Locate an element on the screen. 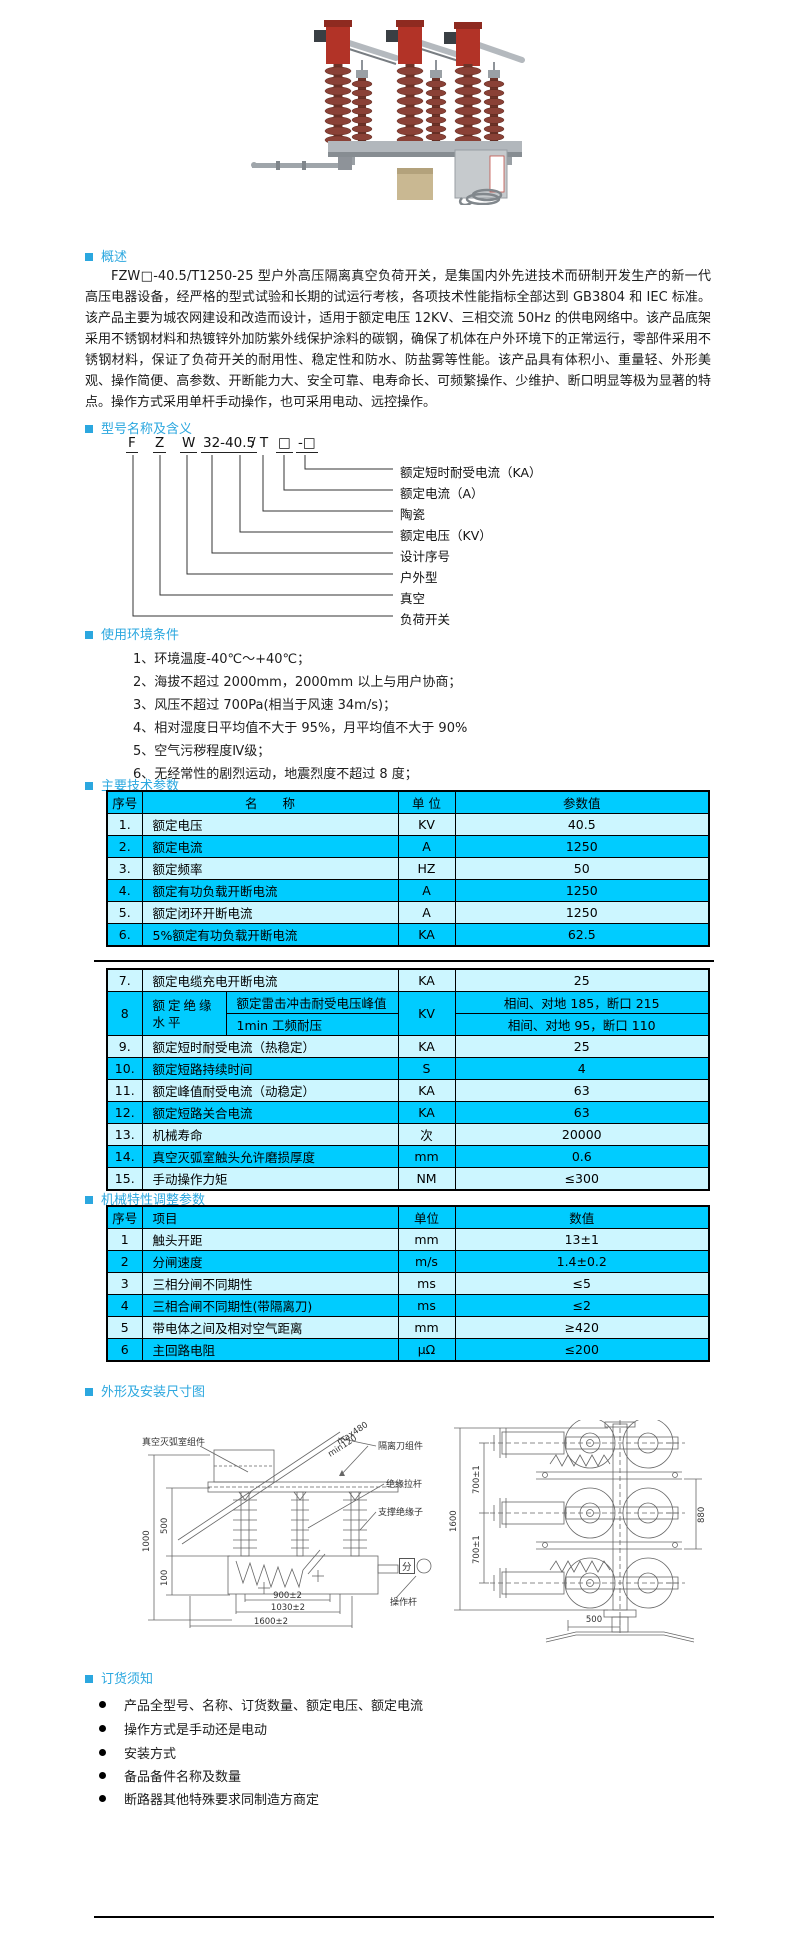  table-row: 4. 额定有功负载开断电流 A 1250 is located at coordinates (408, 890).